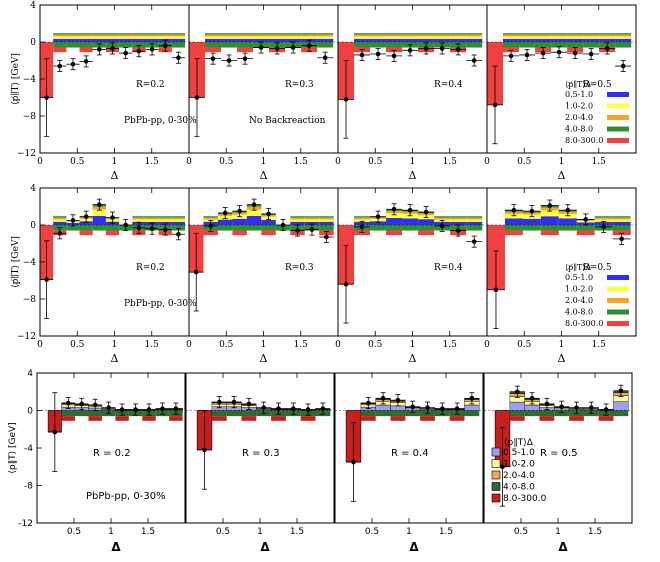 The image size is (660, 562). I want to click on y-tick-label: -12, so click(25, 524).